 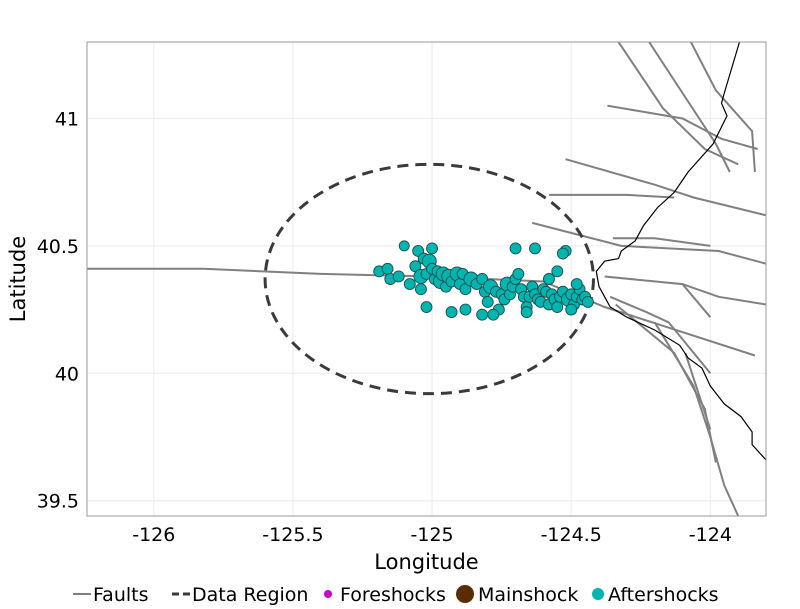 I want to click on x-tick-labels: -126 -125.5 -125 -124.5 -124, so click(x=432, y=535).